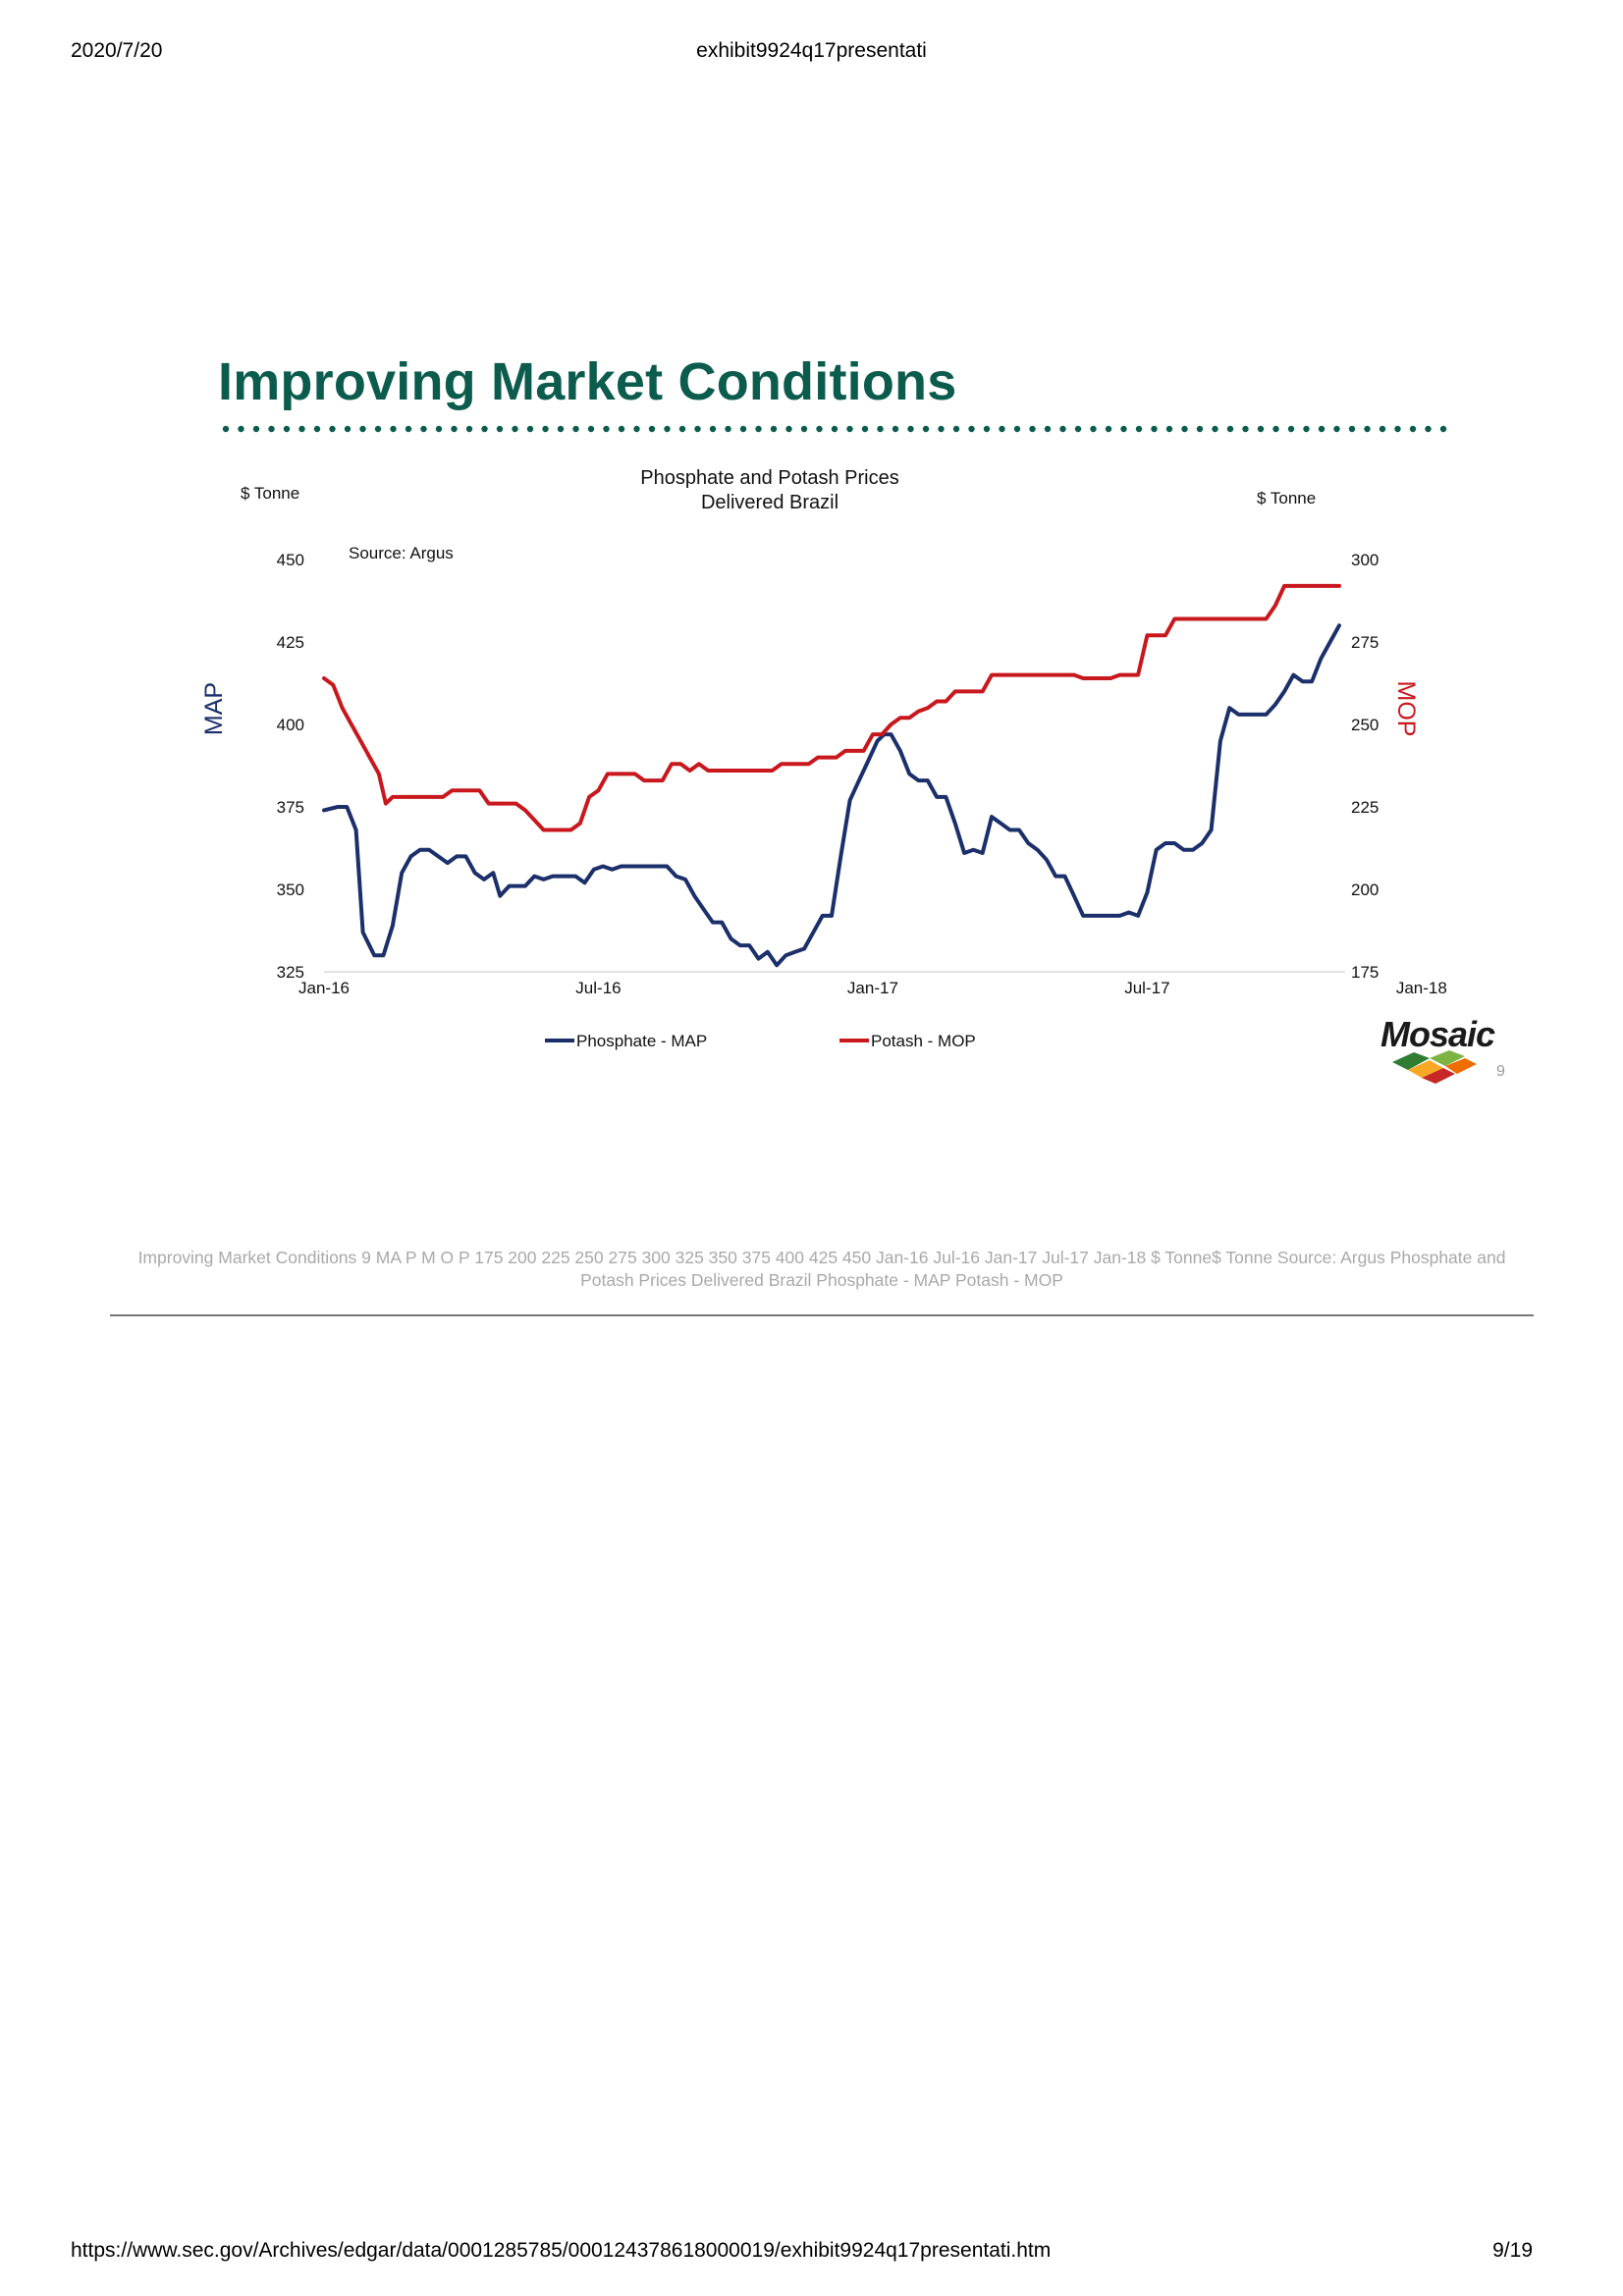  What do you see at coordinates (1365, 560) in the screenshot?
I see `right-tick-label: 300` at bounding box center [1365, 560].